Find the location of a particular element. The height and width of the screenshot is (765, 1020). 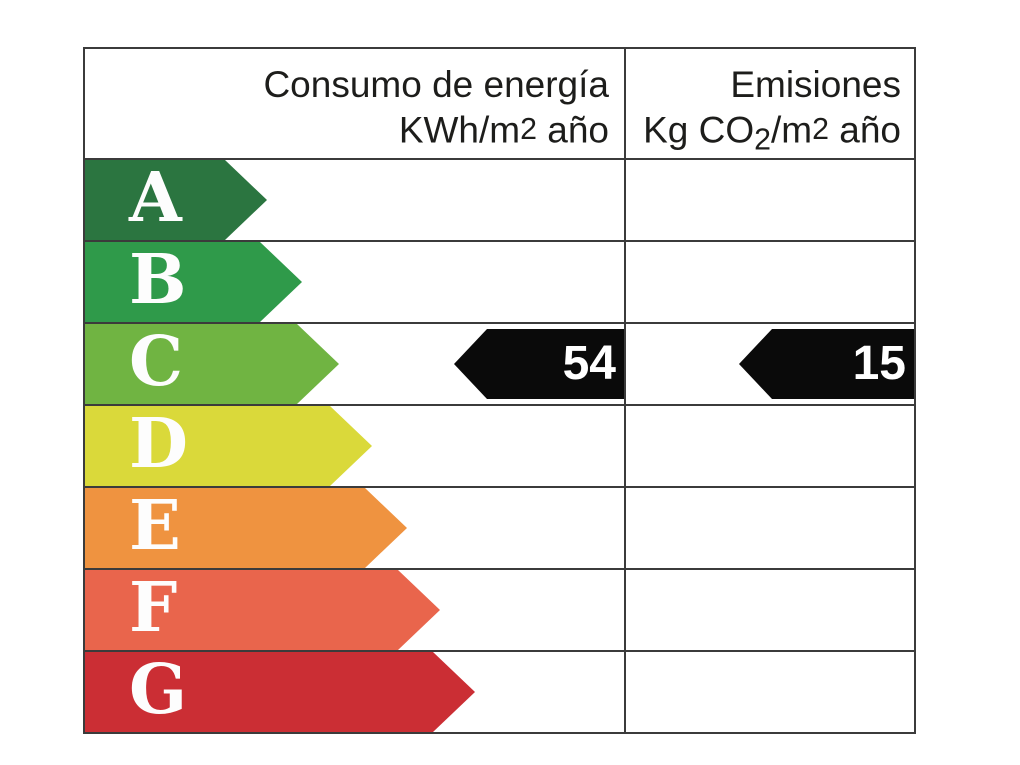

consumption-cell-a: A is located at coordinates (355, 200).